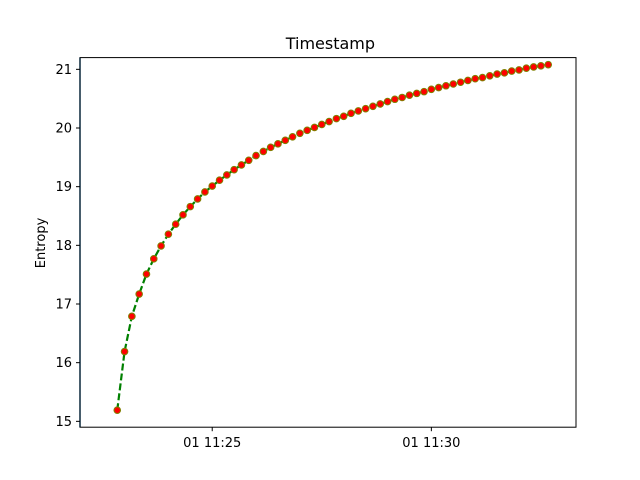 The image size is (640, 480). I want to click on chart-title: Timestamp, so click(330, 43).